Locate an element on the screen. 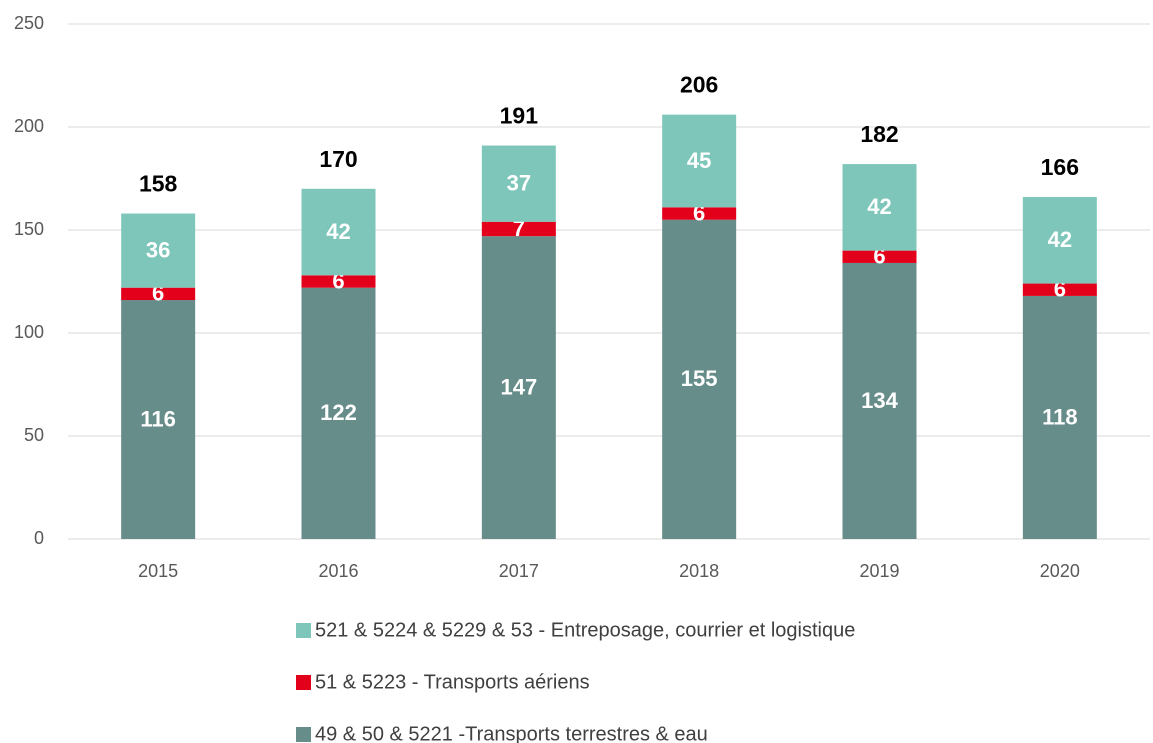 This screenshot has height=743, width=1153. x-tick-label: 2020 is located at coordinates (1060, 571).